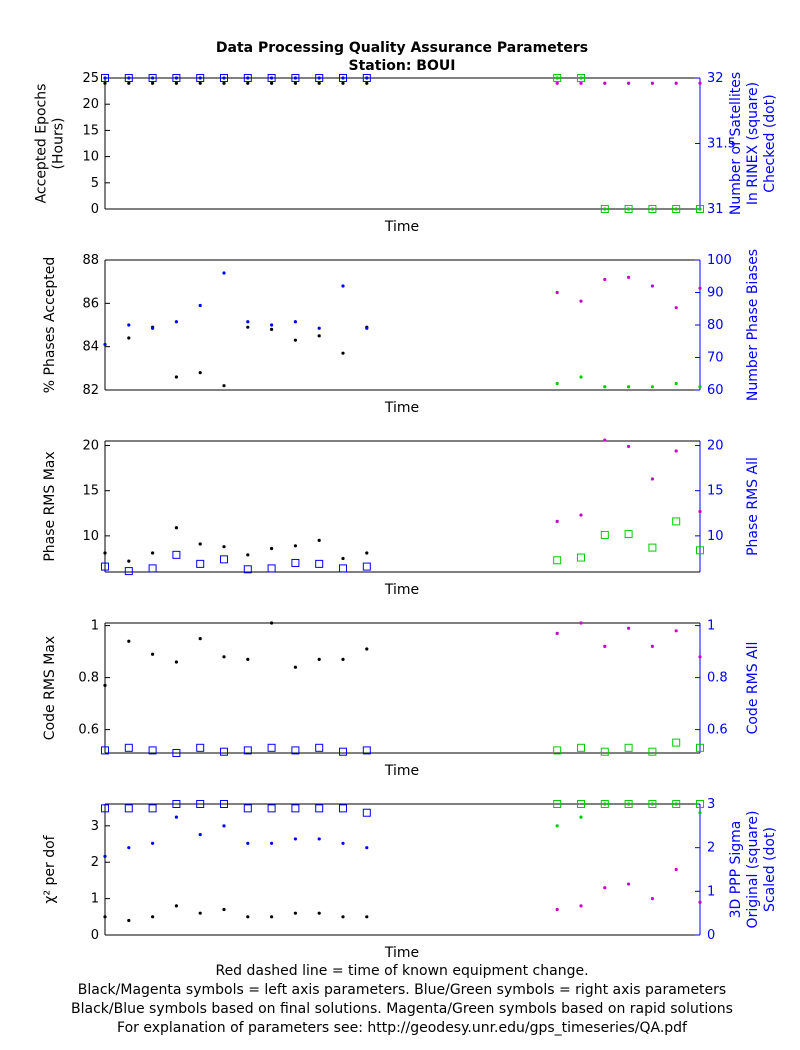 This screenshot has width=800, height=1050. What do you see at coordinates (402, 66) in the screenshot?
I see `figure-subtitle: Station: BOUI` at bounding box center [402, 66].